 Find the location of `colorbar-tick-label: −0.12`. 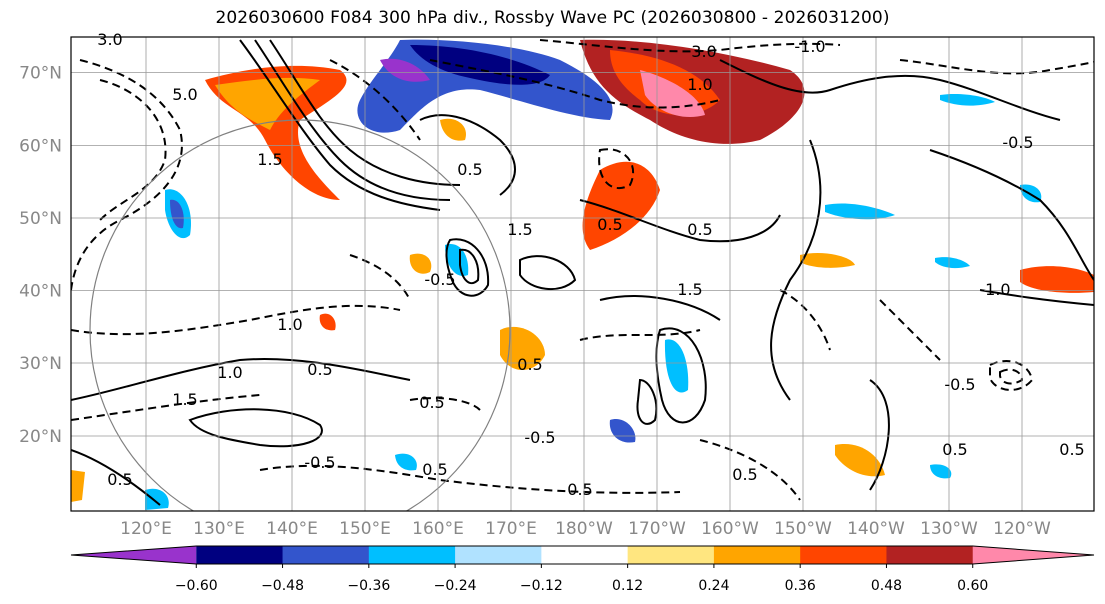

colorbar-tick-label: −0.12 is located at coordinates (541, 586).